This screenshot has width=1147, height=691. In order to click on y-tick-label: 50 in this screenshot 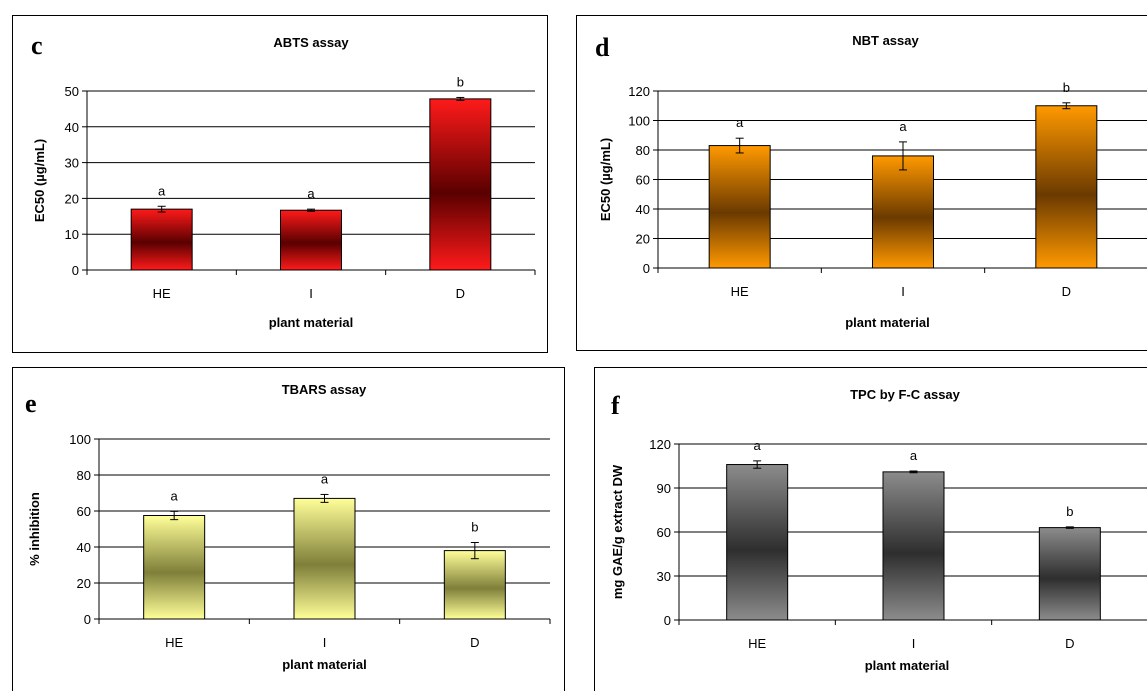, I will do `click(72, 91)`.